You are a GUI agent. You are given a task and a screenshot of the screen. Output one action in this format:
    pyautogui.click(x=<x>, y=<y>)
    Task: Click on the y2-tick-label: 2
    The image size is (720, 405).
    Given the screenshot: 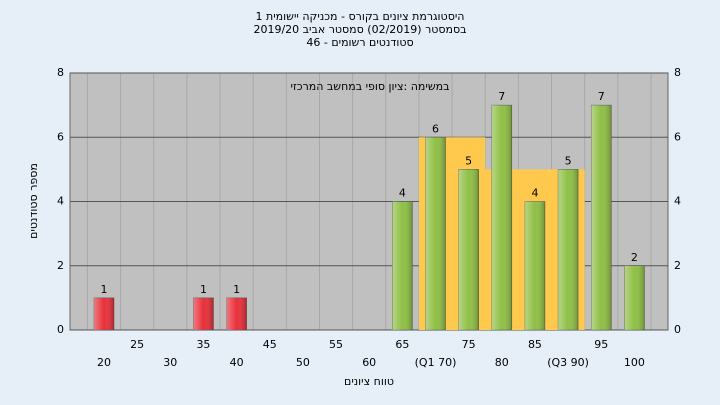 What is the action you would take?
    pyautogui.click(x=677, y=265)
    